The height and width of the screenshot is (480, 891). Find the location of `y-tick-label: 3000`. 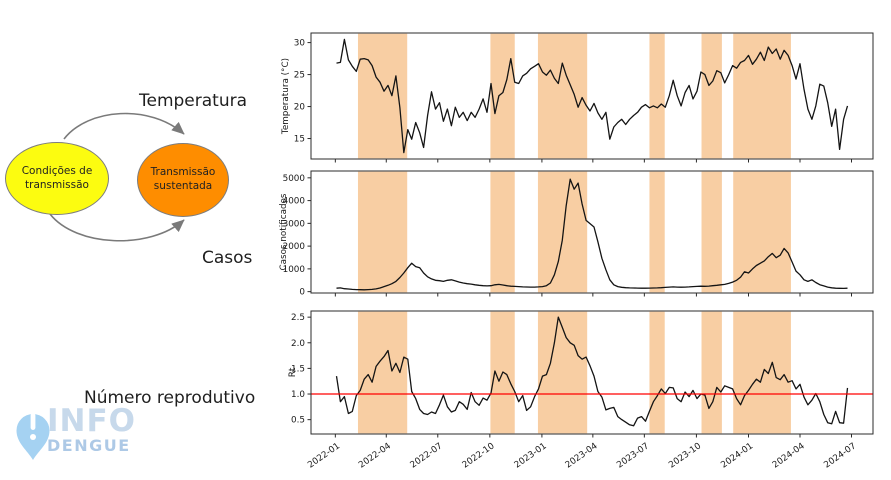

y-tick-label: 3000 is located at coordinates (294, 224).